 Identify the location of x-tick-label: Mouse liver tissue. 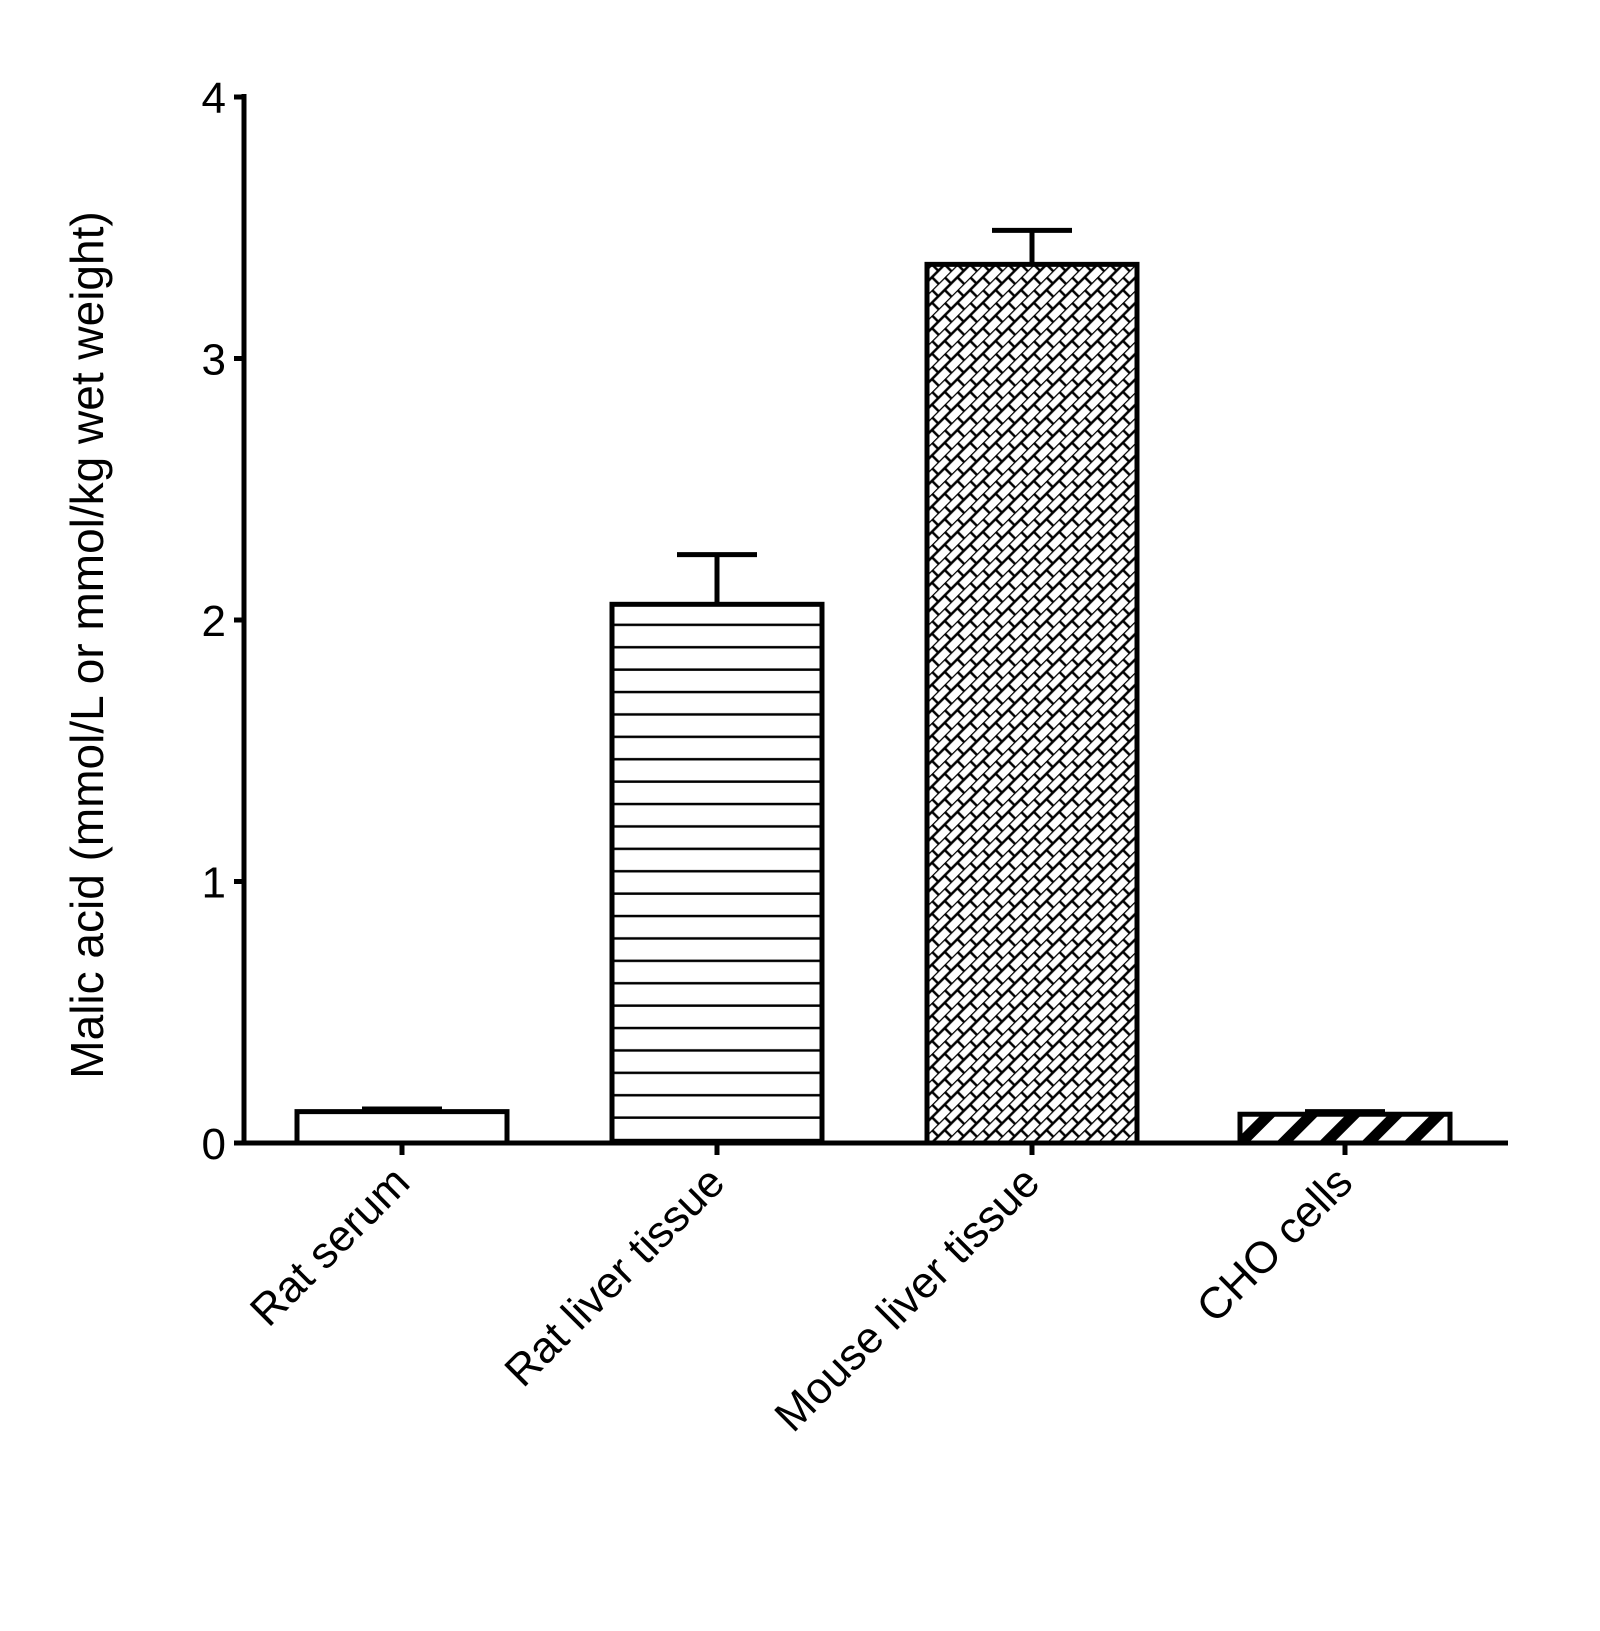
(907, 1299).